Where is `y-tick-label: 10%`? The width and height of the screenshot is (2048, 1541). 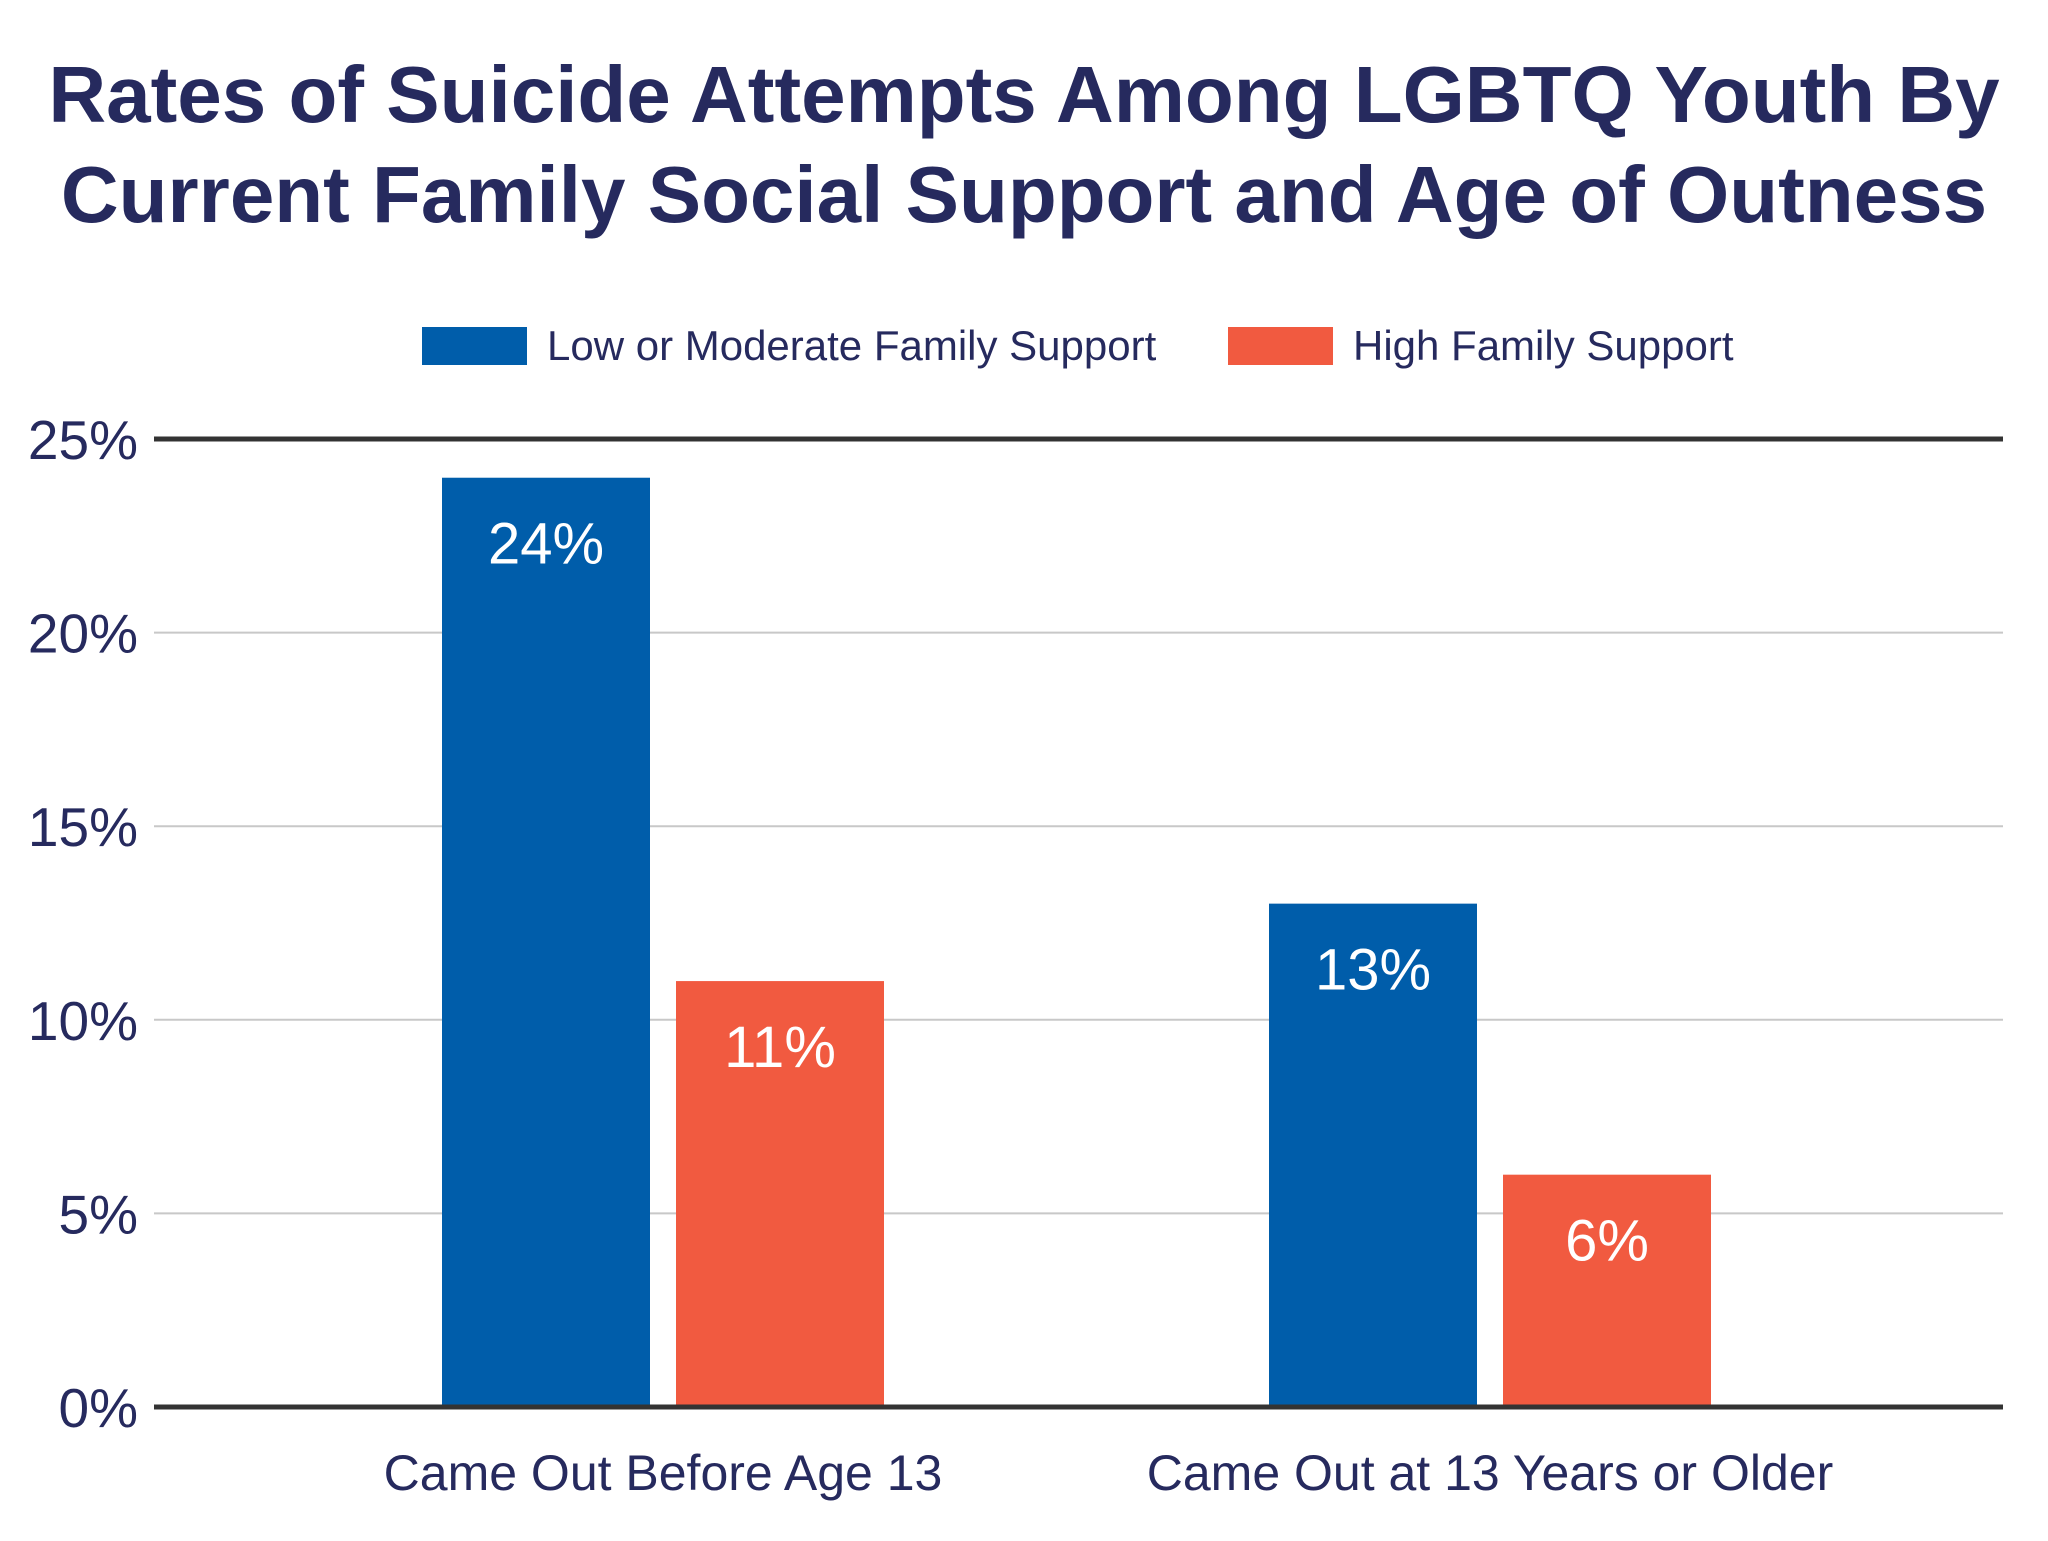
y-tick-label: 10% is located at coordinates (83, 1021).